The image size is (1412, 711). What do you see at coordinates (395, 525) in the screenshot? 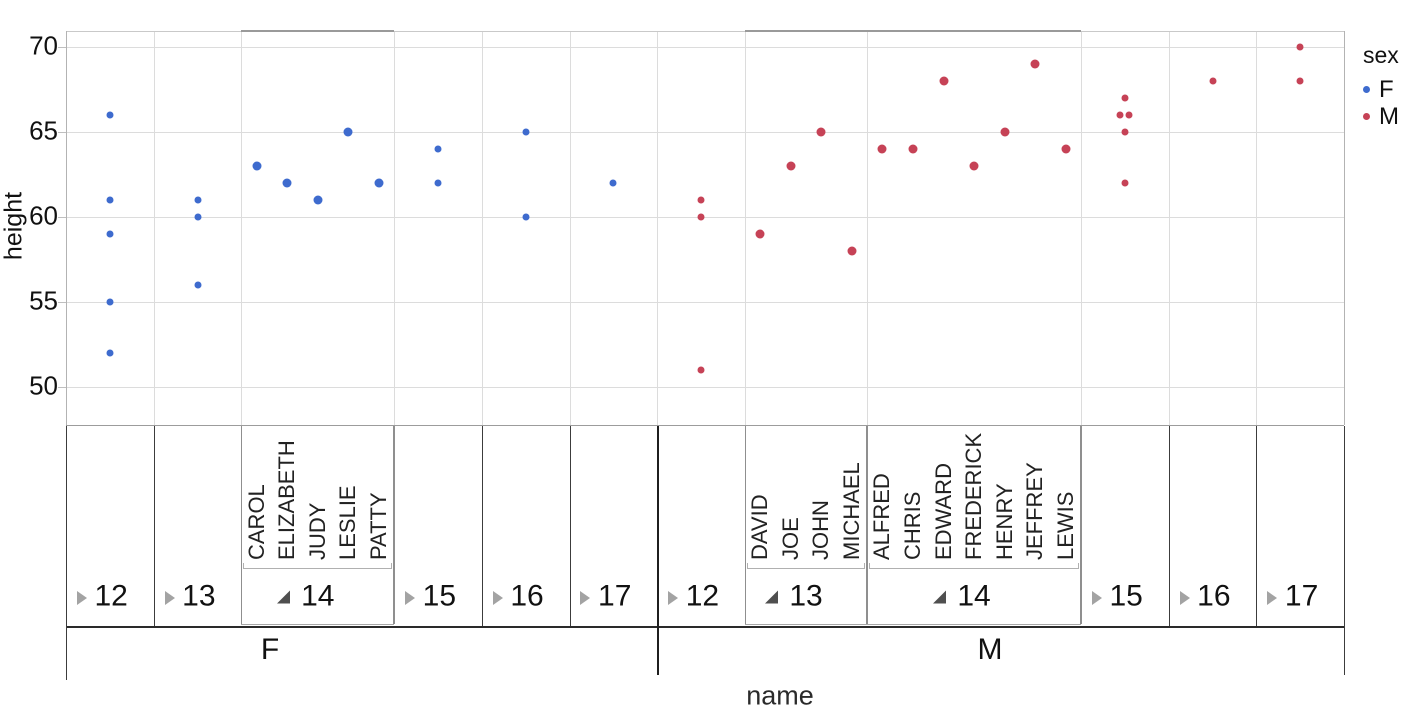
I see `category-boundary-line` at bounding box center [395, 525].